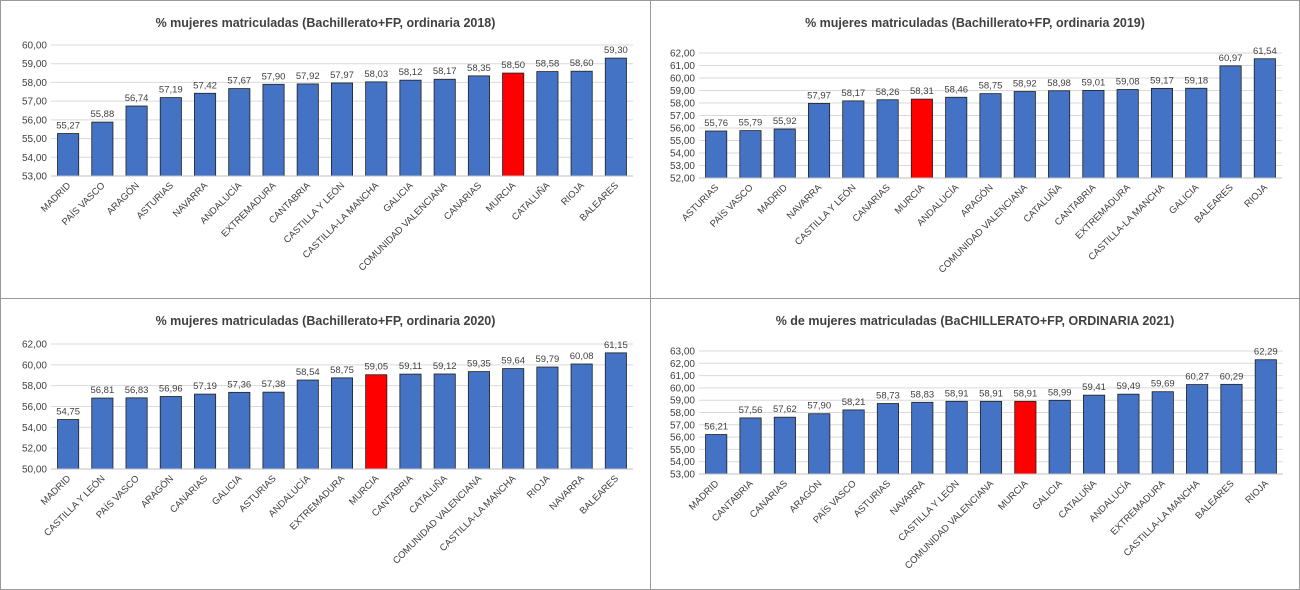 This screenshot has height=590, width=1300. I want to click on data-label: 57,62, so click(785, 409).